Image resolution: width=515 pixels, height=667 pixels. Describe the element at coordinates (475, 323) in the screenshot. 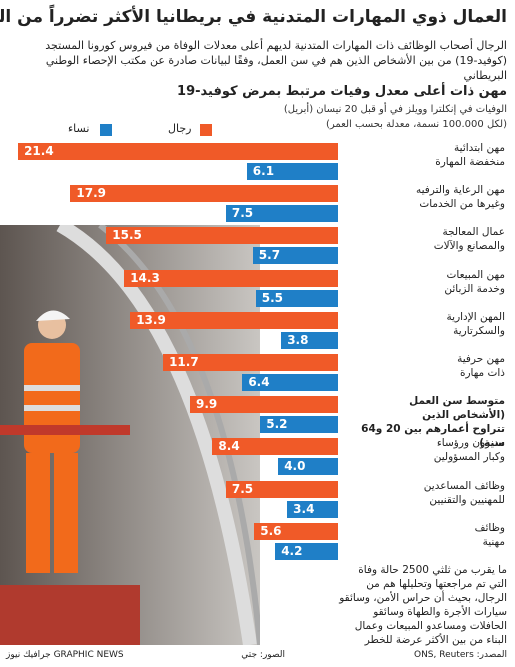

I see `category-label: المهن الإدارية والسكرتارية` at that location.